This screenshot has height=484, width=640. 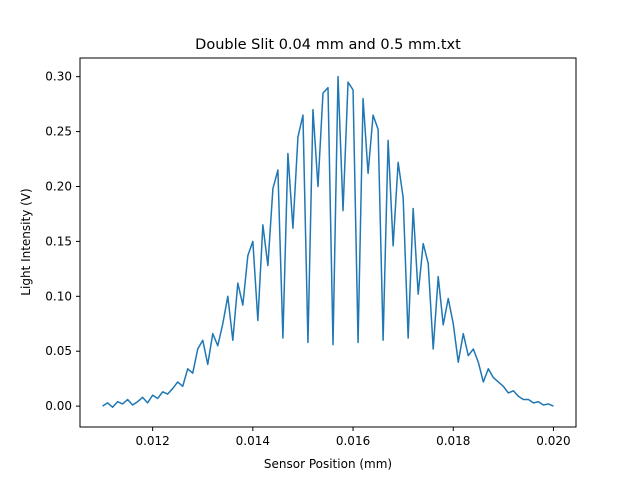 What do you see at coordinates (328, 464) in the screenshot?
I see `x-axis-label: Sensor Position (mm)` at bounding box center [328, 464].